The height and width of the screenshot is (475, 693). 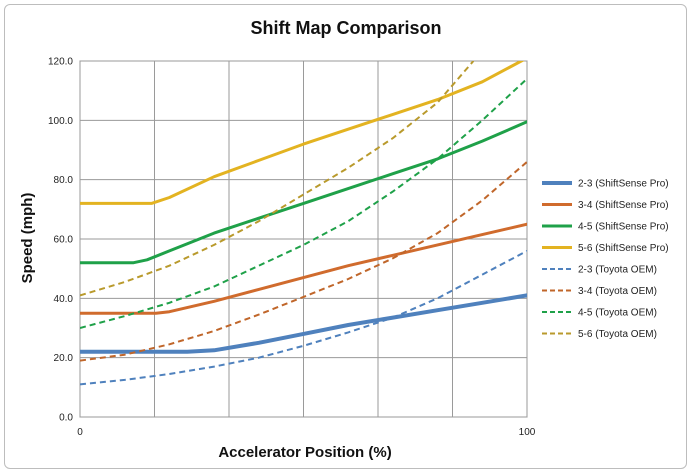 What do you see at coordinates (623, 248) in the screenshot?
I see `legend-label: 5-6 (ShiftSense Pro)` at bounding box center [623, 248].